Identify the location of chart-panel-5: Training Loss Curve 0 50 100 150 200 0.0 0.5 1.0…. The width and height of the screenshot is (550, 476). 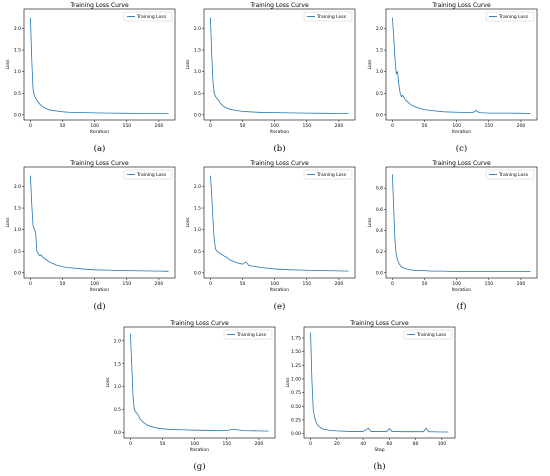
(270, 237).